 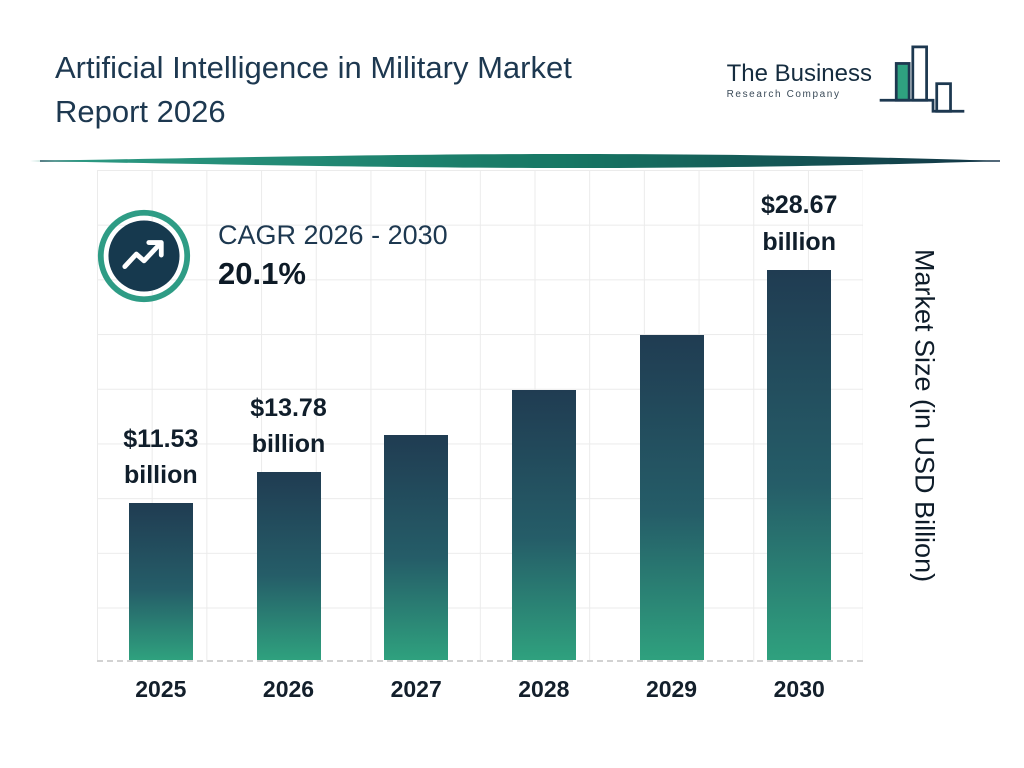 I want to click on cagr-text: CAGR 2026 - 2030 20.1%, so click(x=333, y=256).